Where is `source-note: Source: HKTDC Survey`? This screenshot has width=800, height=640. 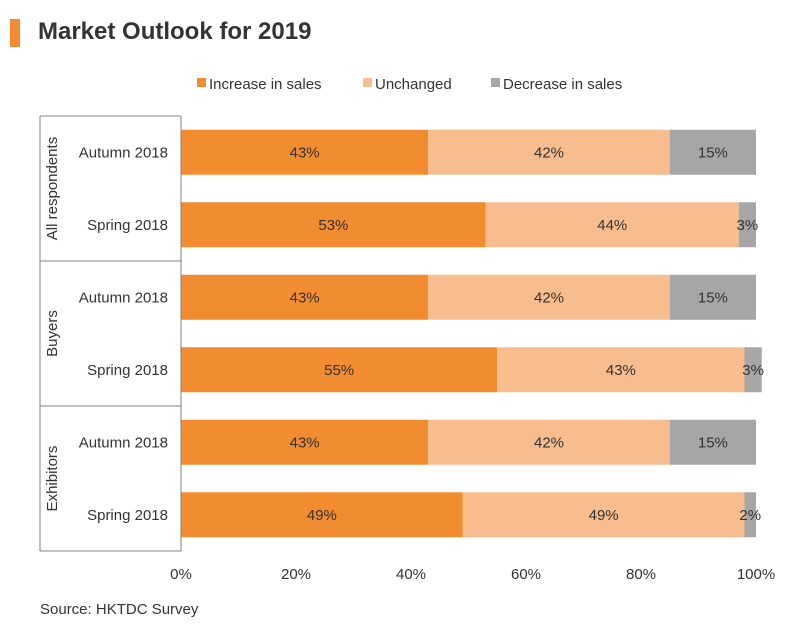 source-note: Source: HKTDC Survey is located at coordinates (119, 609).